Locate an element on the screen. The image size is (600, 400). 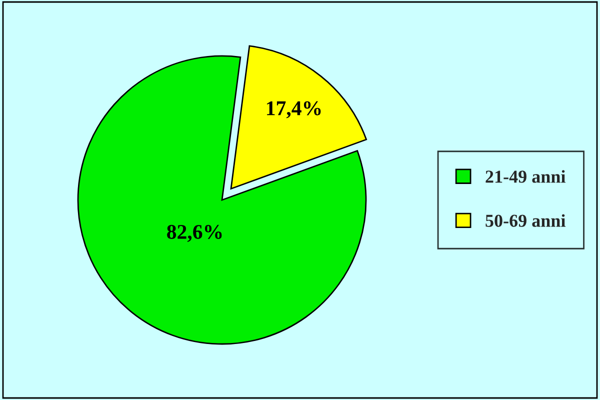
data-label: 17,4% is located at coordinates (294, 109).